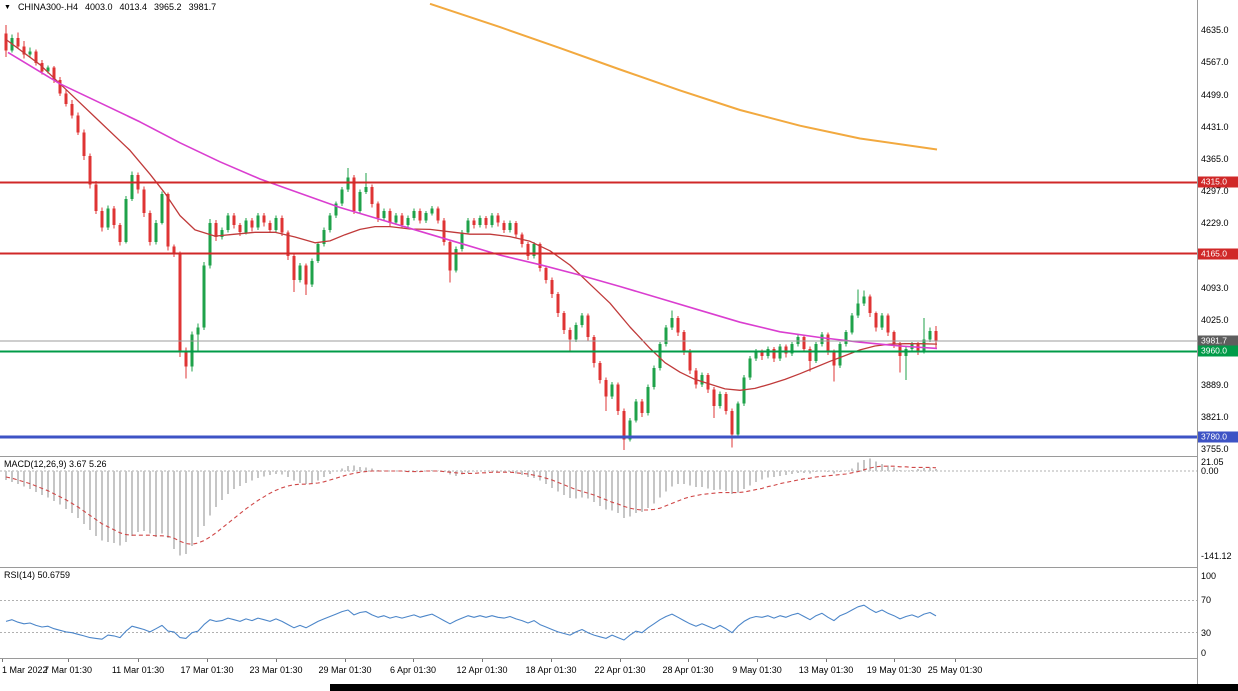 The width and height of the screenshot is (1238, 691). What do you see at coordinates (1204, 653) in the screenshot?
I see `axis-tick-label: 0` at bounding box center [1204, 653].